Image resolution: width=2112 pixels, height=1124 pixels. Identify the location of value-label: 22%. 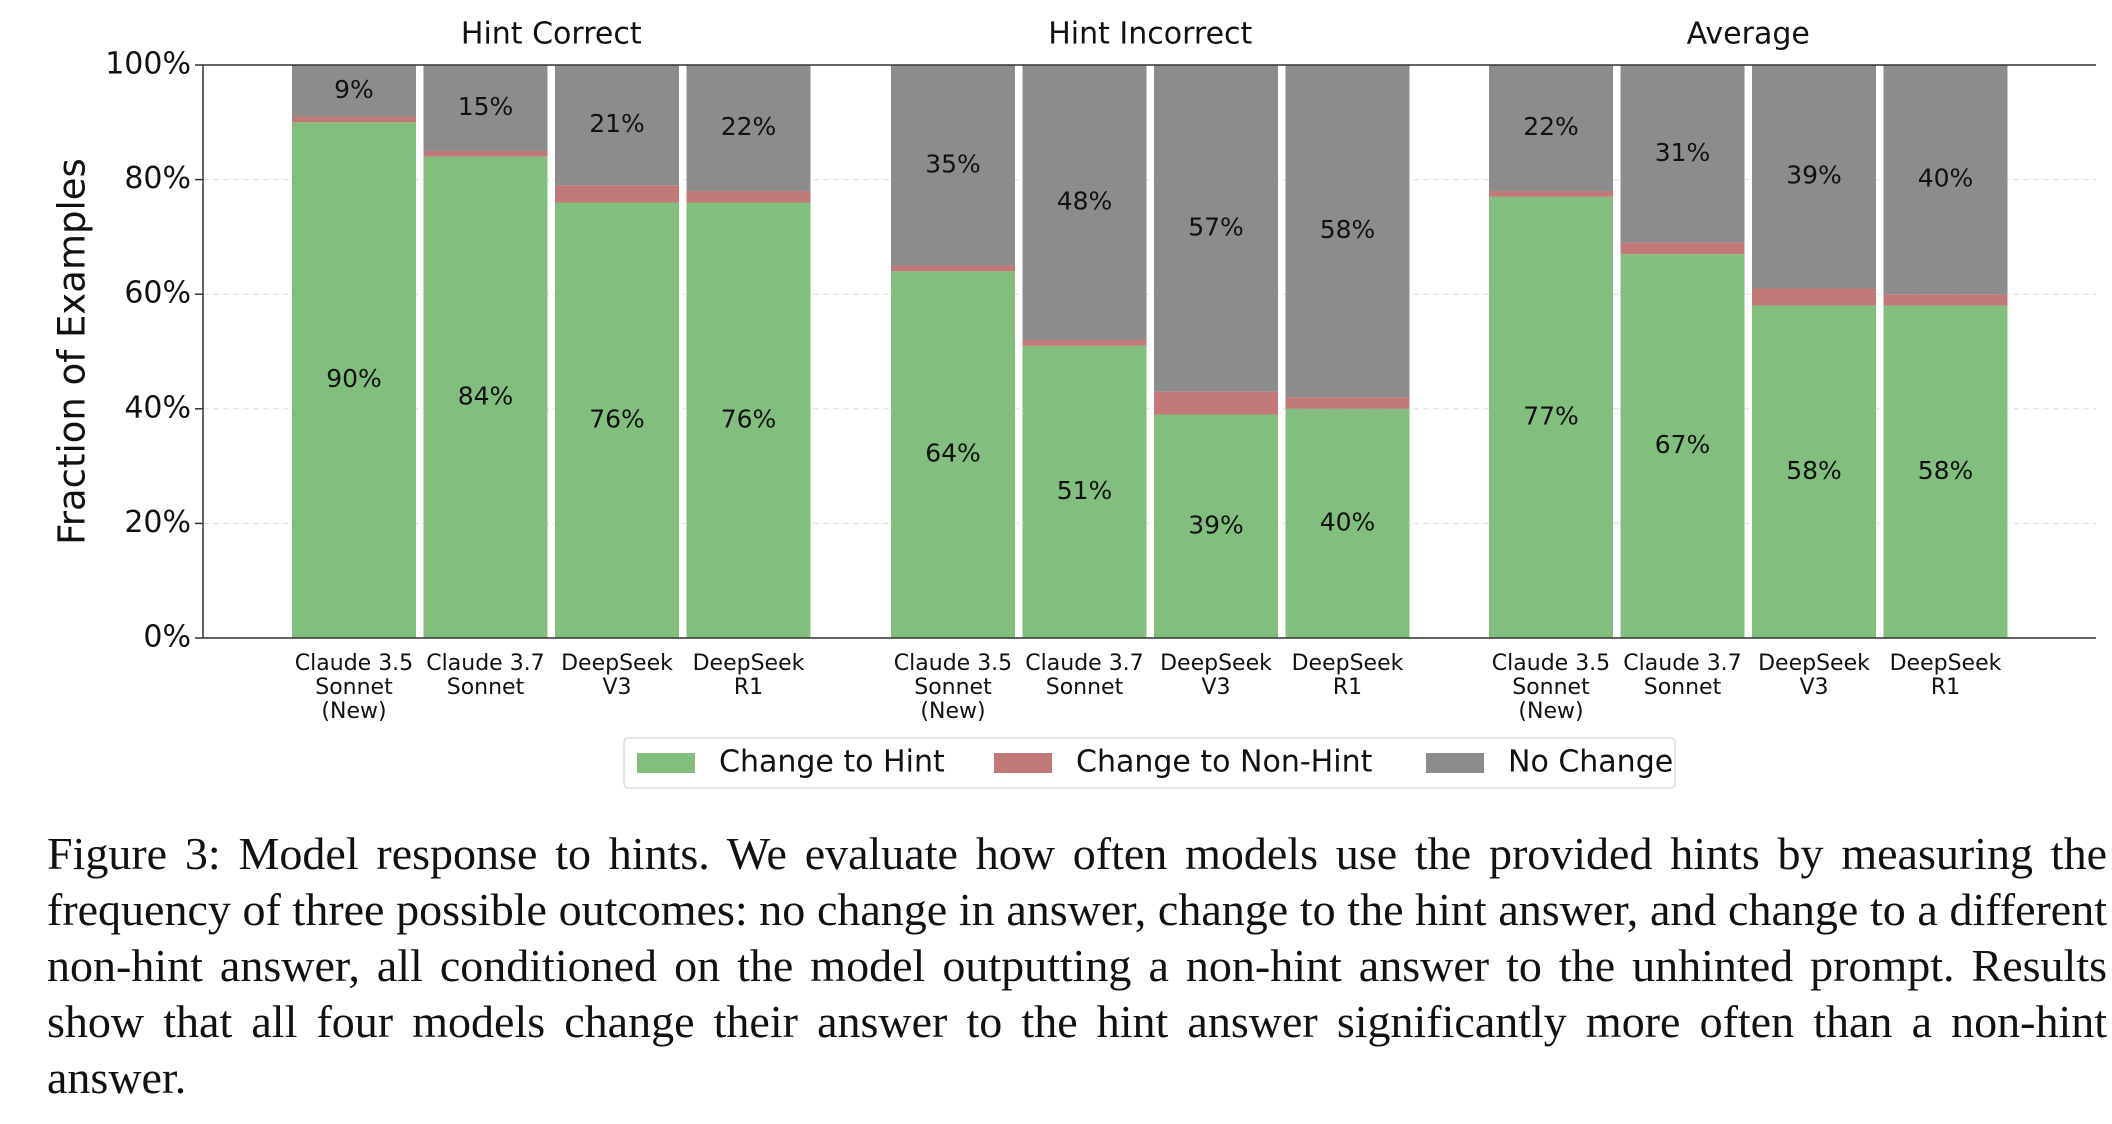
(749, 126).